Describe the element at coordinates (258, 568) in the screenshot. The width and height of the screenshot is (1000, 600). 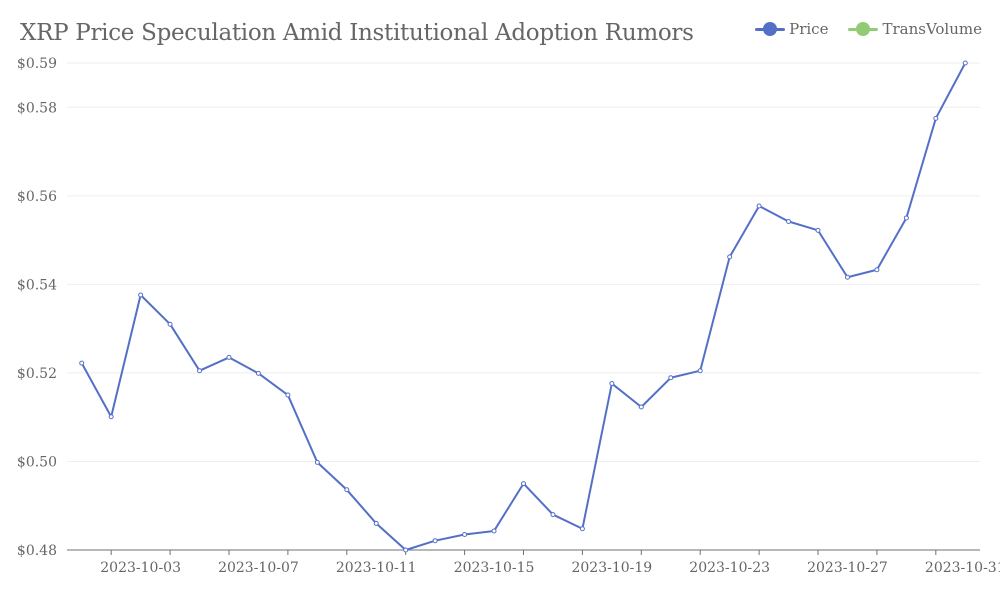
I see `x-tick-label: 2023-10-07` at that location.